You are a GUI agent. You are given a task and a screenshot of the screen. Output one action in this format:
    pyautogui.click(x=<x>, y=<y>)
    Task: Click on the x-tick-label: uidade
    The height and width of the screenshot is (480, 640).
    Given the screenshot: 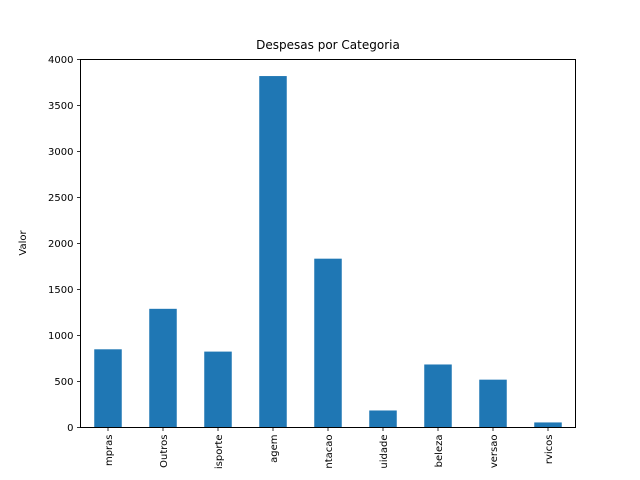 What is the action you would take?
    pyautogui.click(x=384, y=452)
    